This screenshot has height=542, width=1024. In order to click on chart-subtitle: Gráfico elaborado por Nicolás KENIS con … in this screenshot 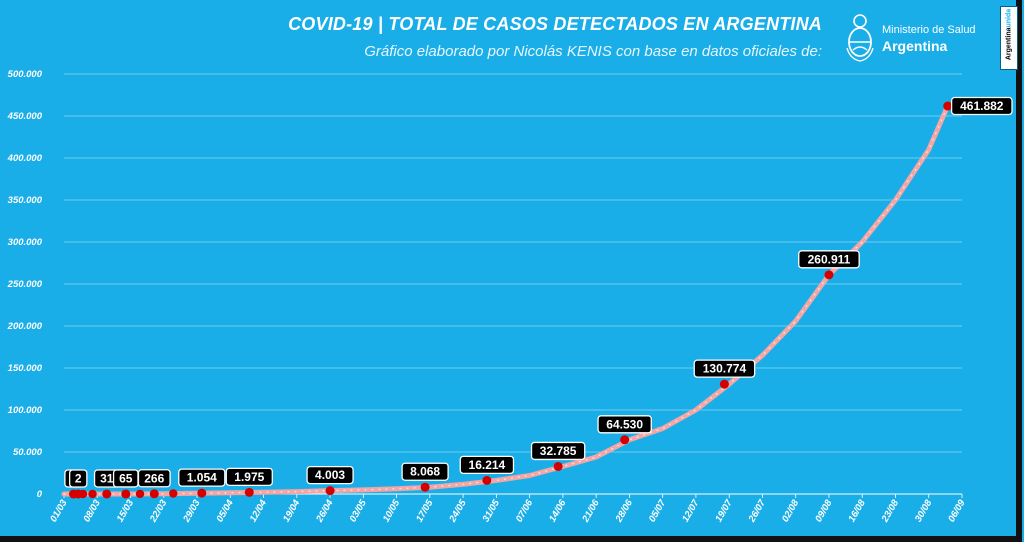, I will do `click(593, 51)`.